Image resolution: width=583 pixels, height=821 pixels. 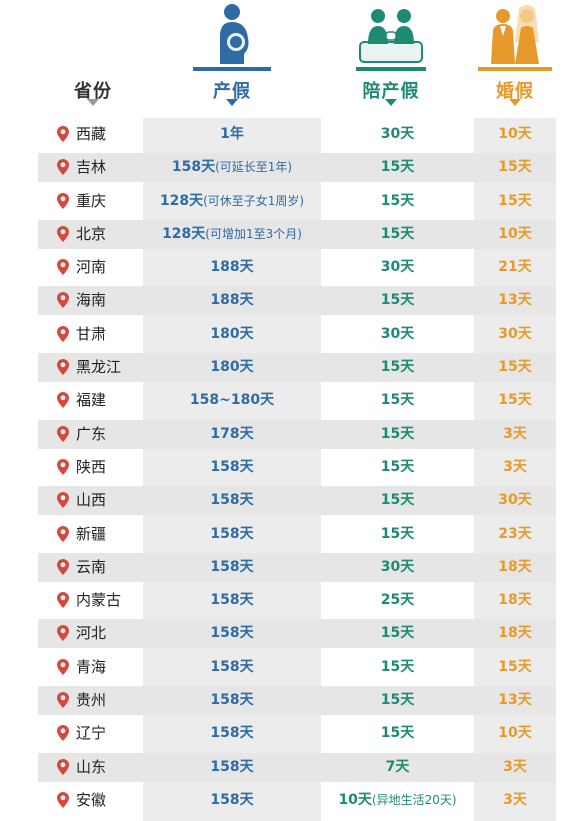 I want to click on province-header-label: 省份, so click(x=93, y=91).